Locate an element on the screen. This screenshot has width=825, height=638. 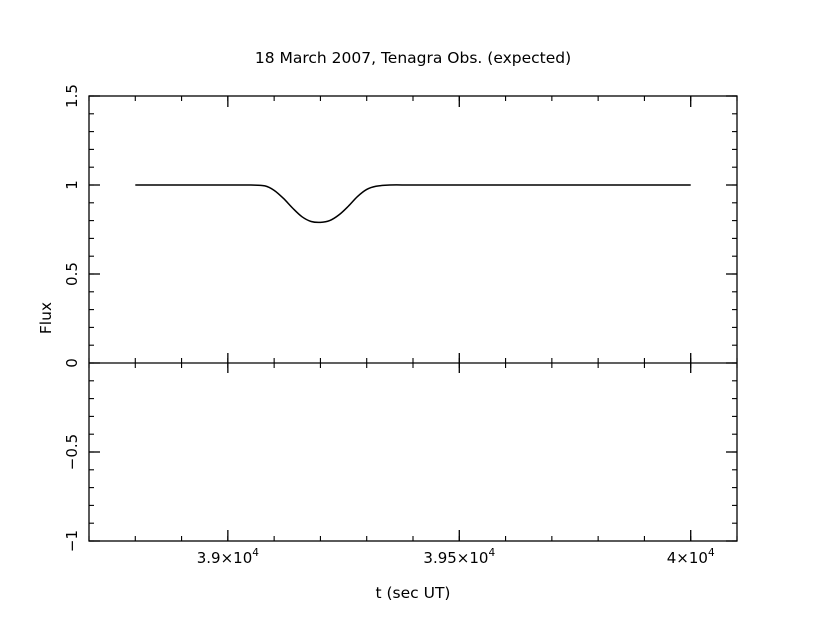
x-tick-label: 3.95×104 is located at coordinates (459, 557).